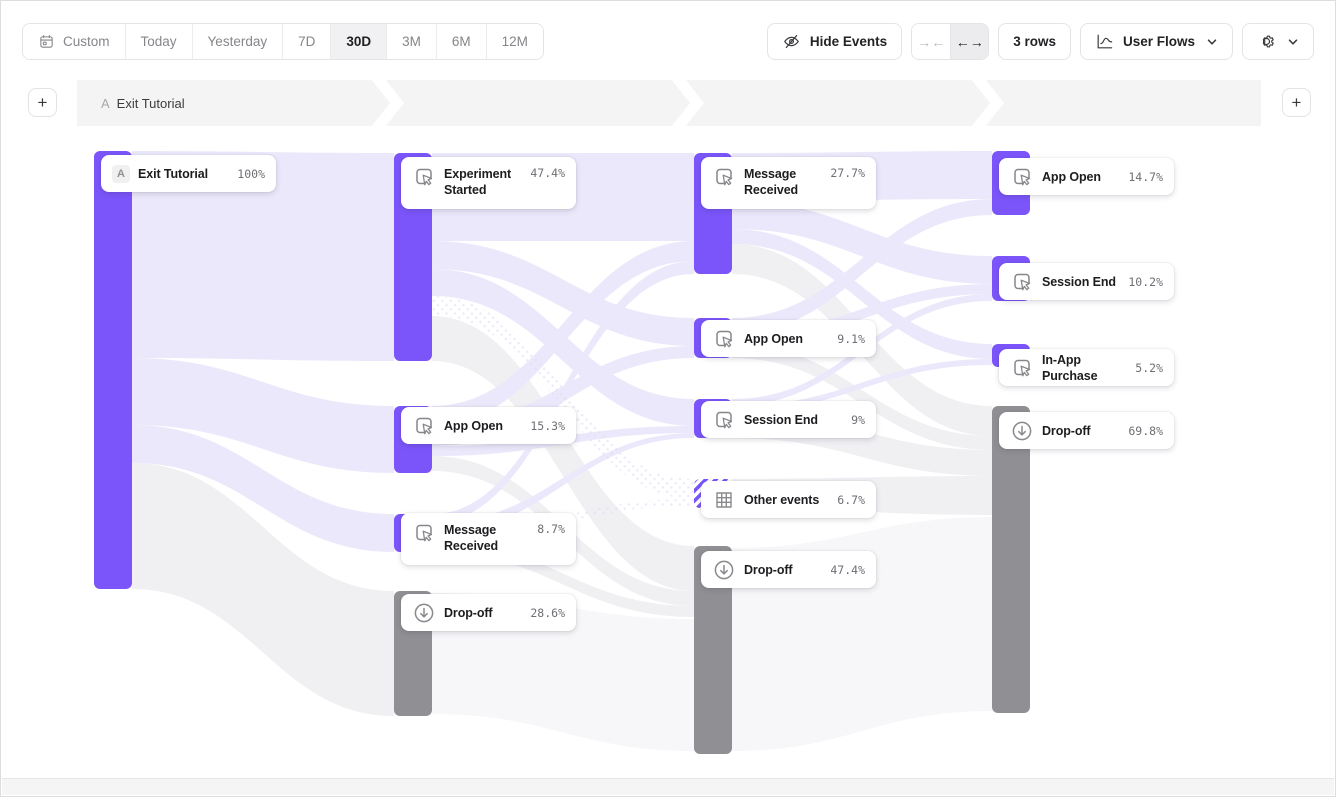  What do you see at coordinates (358, 41) in the screenshot?
I see `date-range-30d: 30D` at bounding box center [358, 41].